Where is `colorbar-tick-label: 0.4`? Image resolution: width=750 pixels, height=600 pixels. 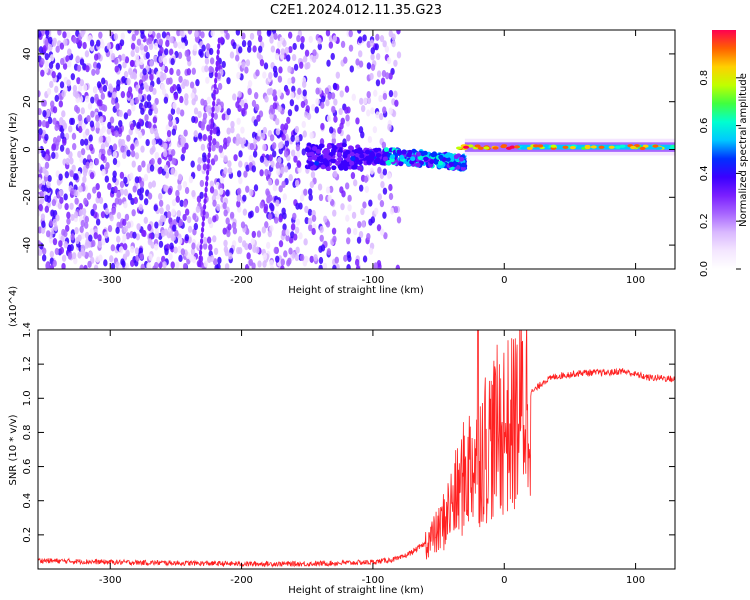
colorbar-tick-label: 0.4 is located at coordinates (704, 173).